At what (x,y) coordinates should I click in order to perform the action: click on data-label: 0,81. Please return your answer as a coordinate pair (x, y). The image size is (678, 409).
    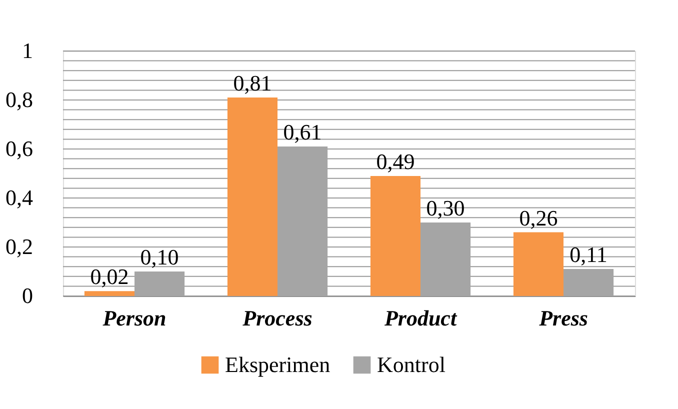
    Looking at the image, I should click on (252, 83).